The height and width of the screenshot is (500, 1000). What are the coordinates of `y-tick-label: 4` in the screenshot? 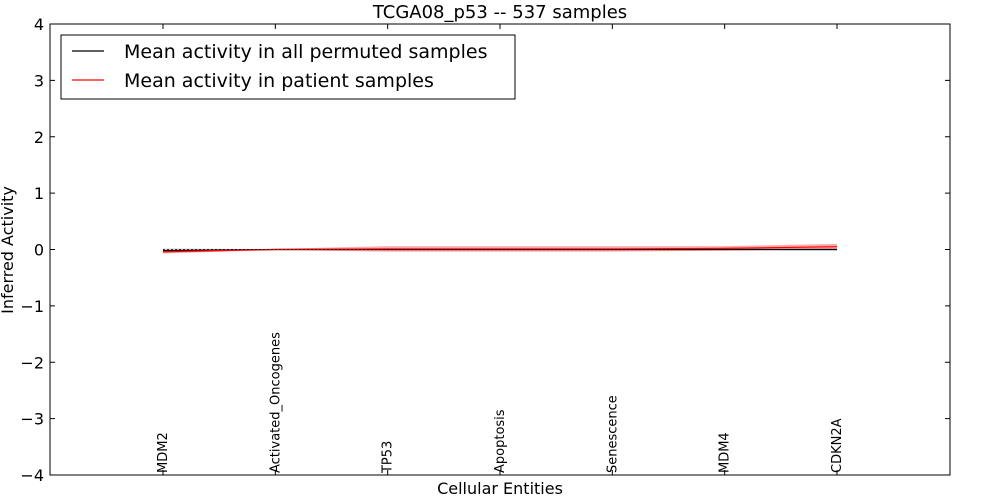 It's located at (39, 24).